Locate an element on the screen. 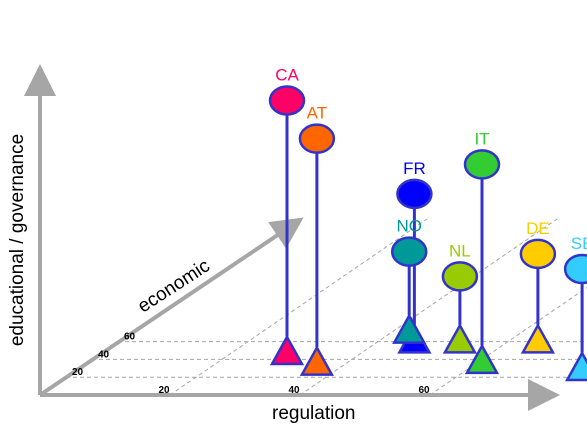 The width and height of the screenshot is (587, 429). circle-marker-fr is located at coordinates (414, 194).